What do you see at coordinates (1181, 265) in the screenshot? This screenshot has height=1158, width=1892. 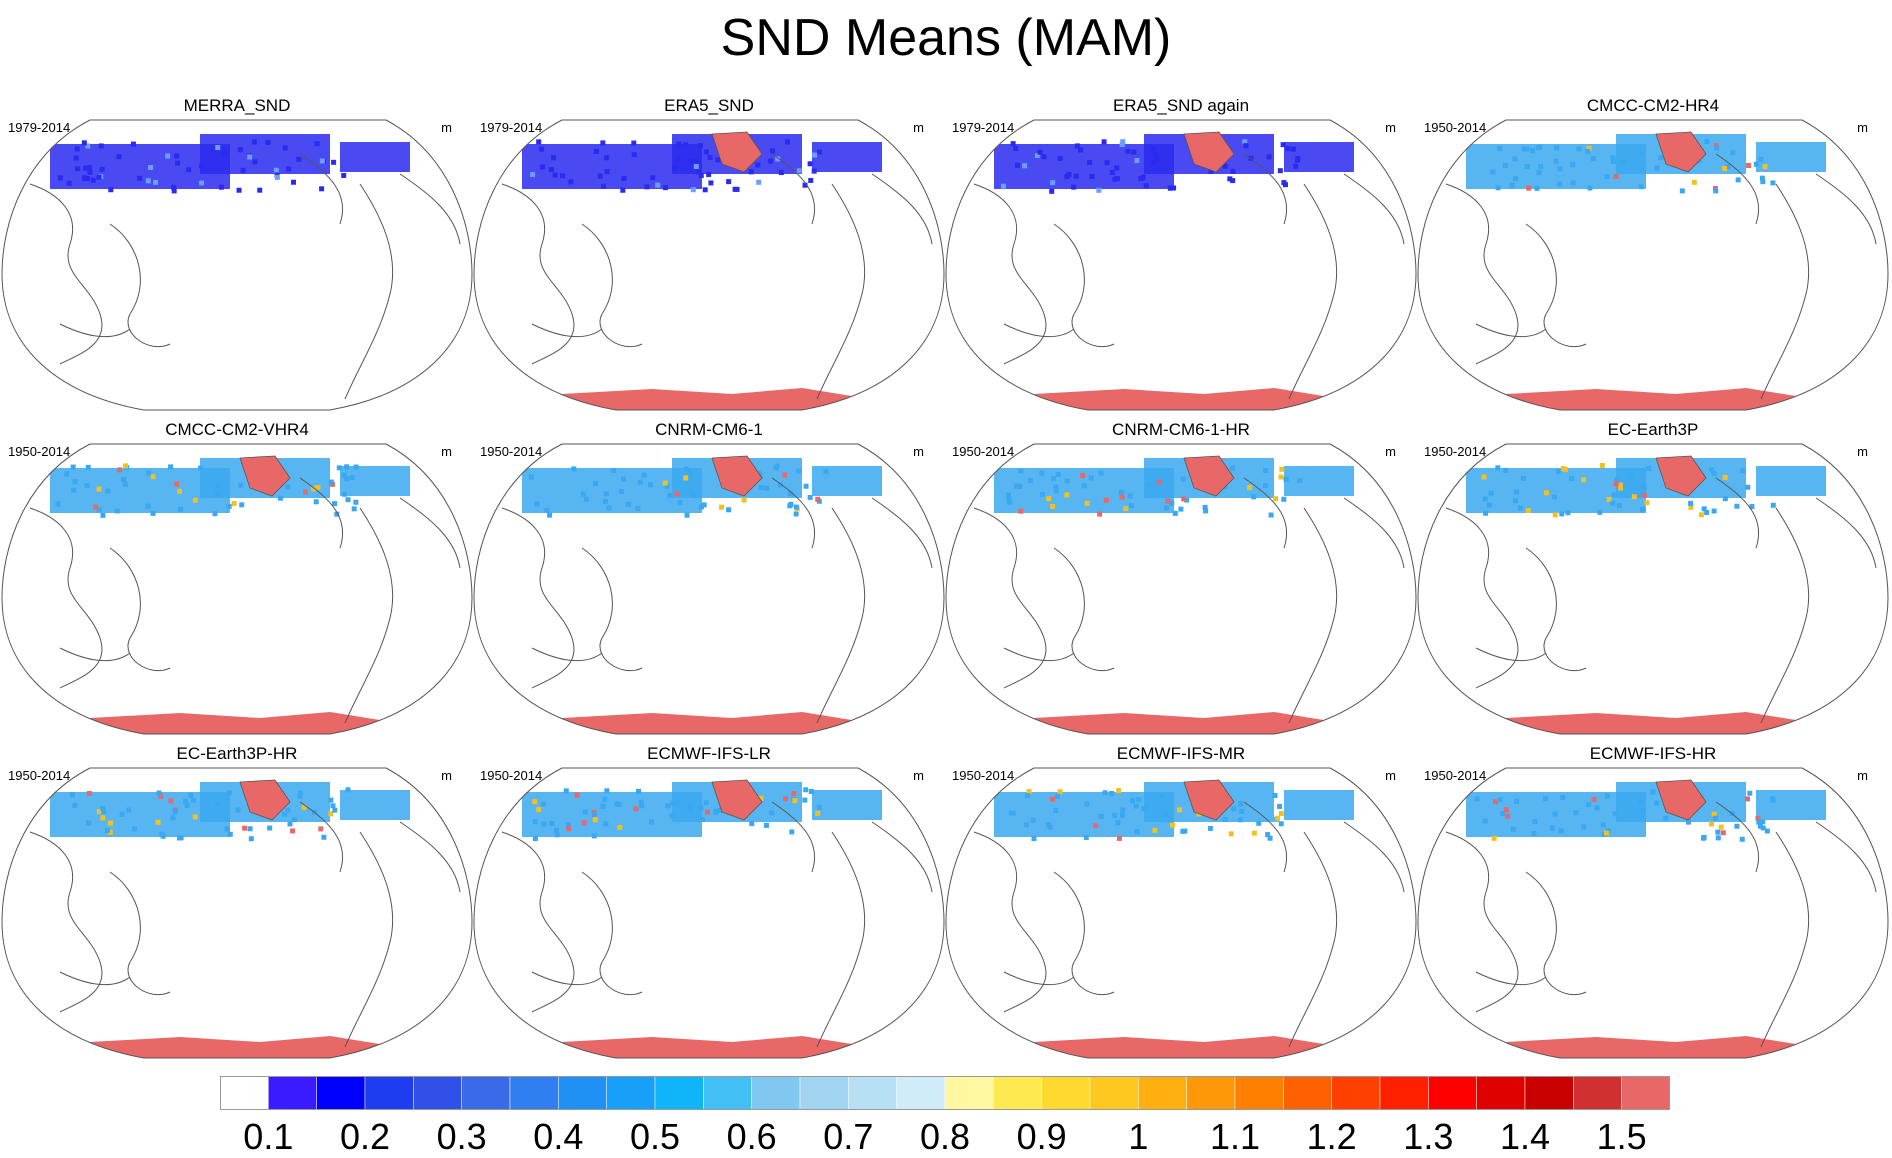 I see `globe-outline` at bounding box center [1181, 265].